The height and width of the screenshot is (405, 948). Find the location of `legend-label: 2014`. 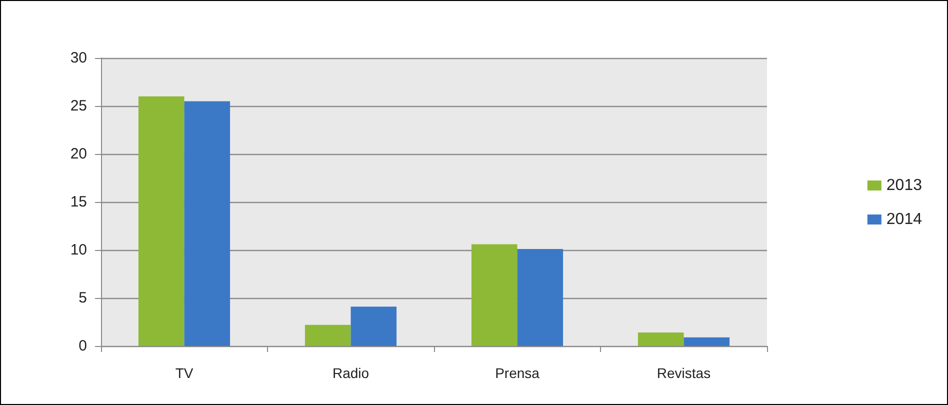

legend-label: 2014 is located at coordinates (904, 219).